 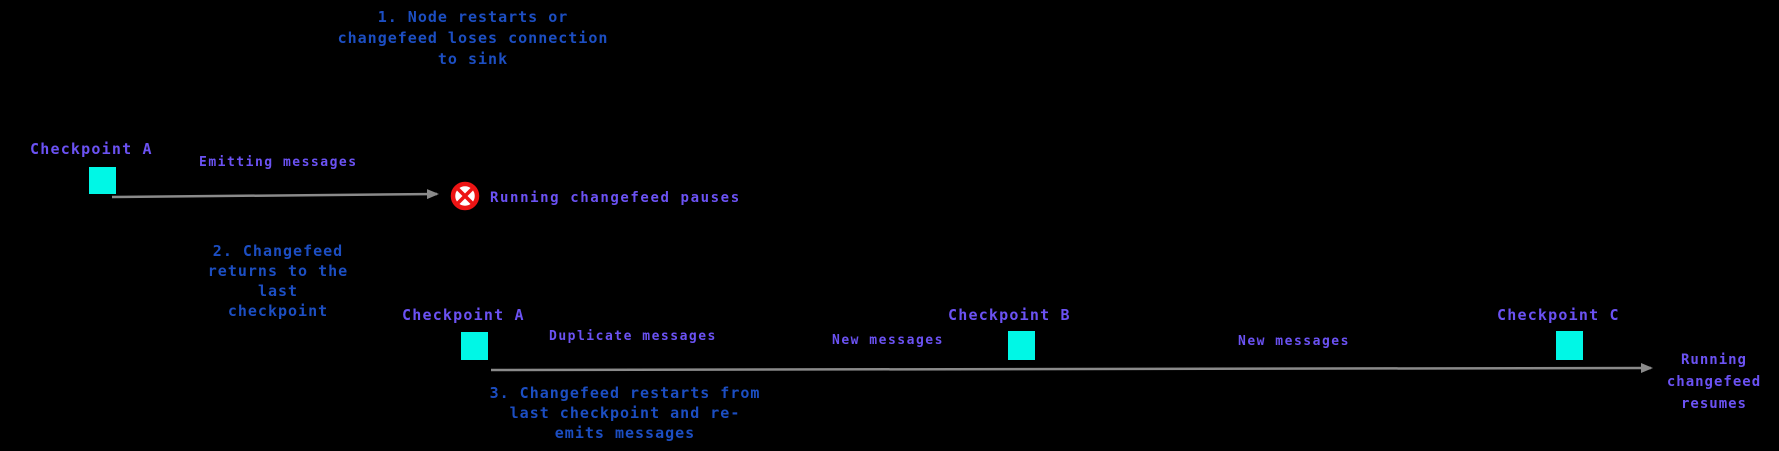 What do you see at coordinates (465, 196) in the screenshot?
I see `error-circle-x-icon` at bounding box center [465, 196].